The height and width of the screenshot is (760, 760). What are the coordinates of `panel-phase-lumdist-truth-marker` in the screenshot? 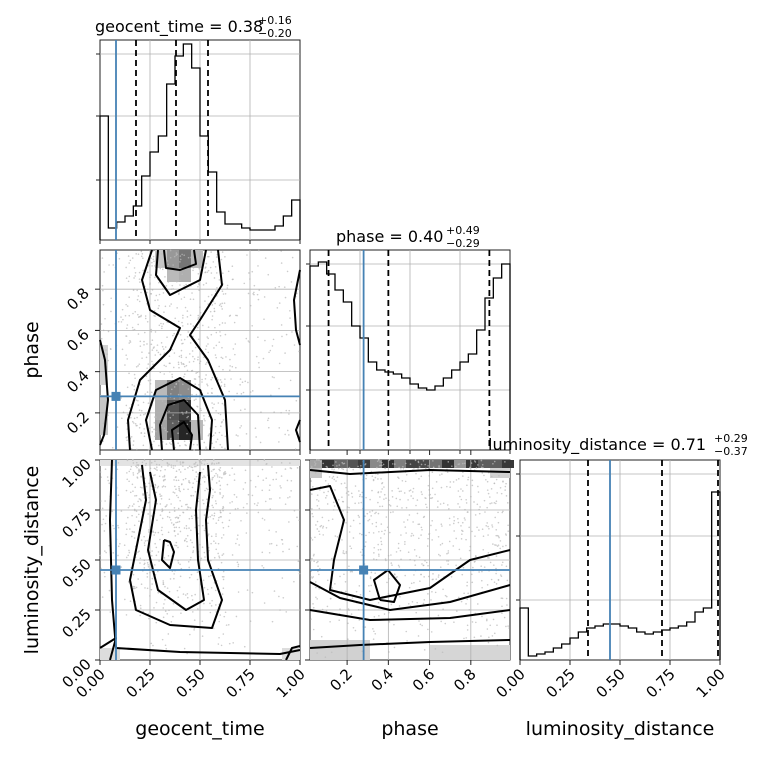 It's located at (364, 570).